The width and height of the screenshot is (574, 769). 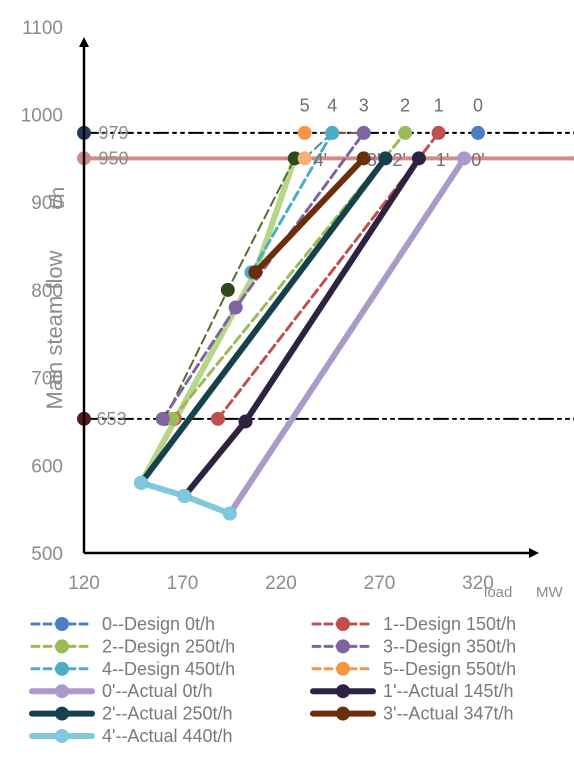 What do you see at coordinates (439, 106) in the screenshot?
I see `point-label: 1` at bounding box center [439, 106].